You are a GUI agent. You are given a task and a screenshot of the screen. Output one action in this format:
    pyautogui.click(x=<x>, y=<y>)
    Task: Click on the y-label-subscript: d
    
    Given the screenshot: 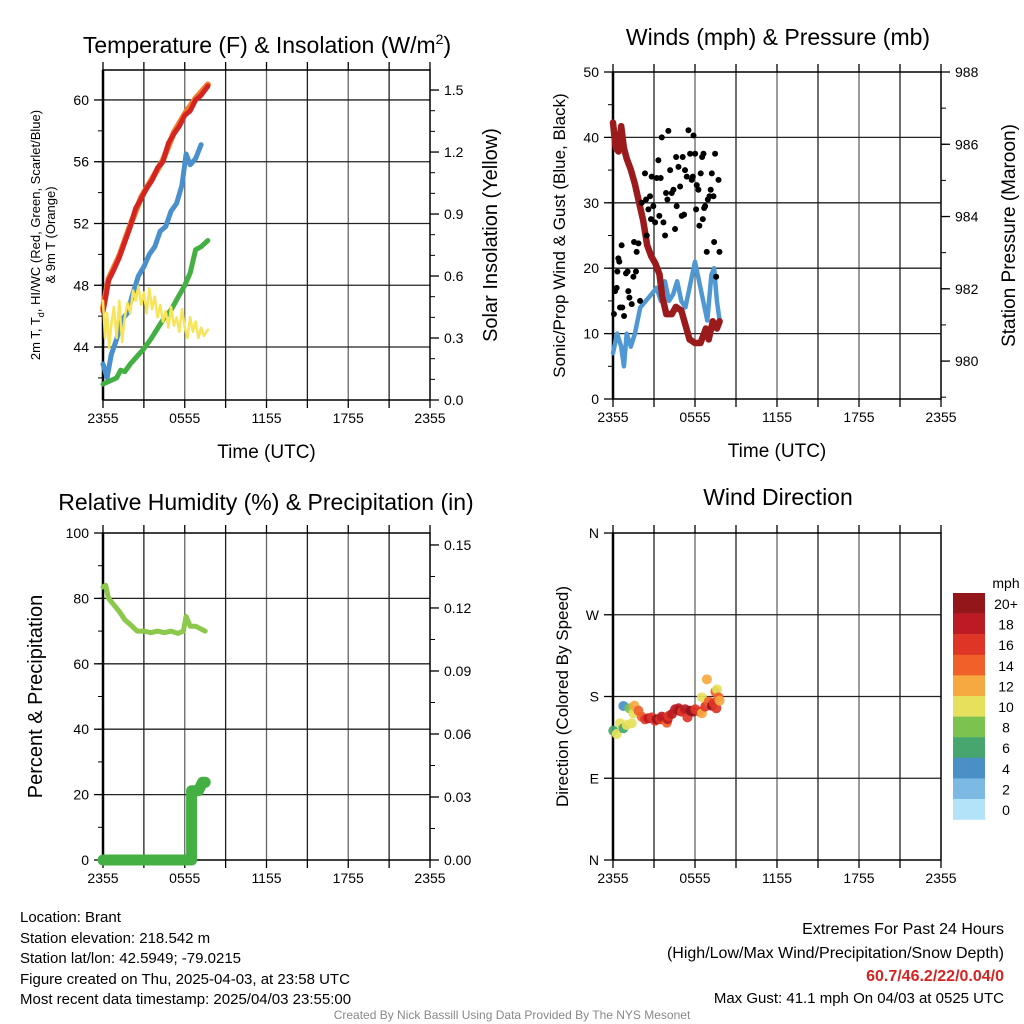 What is the action you would take?
    pyautogui.click(x=41, y=314)
    